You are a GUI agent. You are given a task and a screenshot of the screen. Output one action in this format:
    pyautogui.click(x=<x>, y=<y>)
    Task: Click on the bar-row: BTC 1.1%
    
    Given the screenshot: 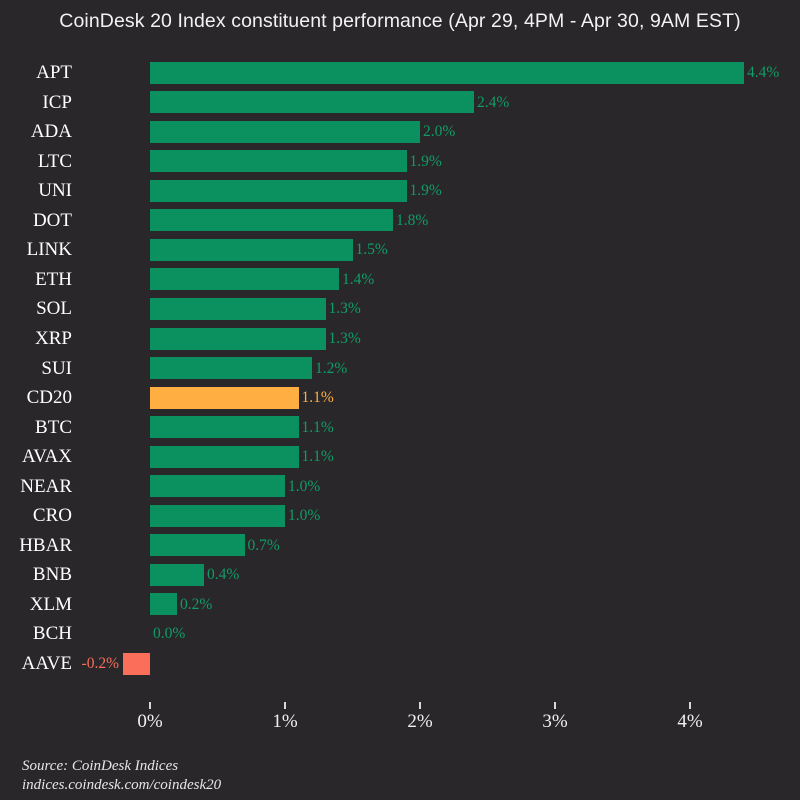 What is the action you would take?
    pyautogui.click(x=400, y=428)
    